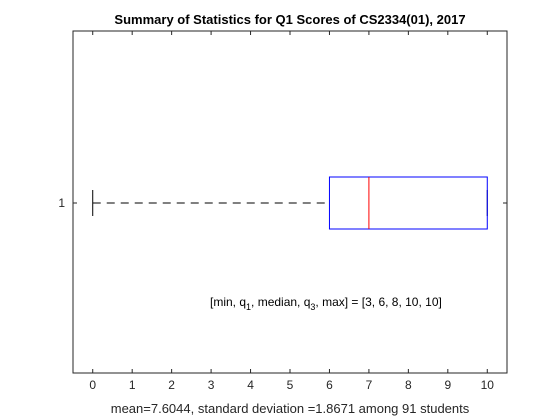 This screenshot has height=420, width=560. Describe the element at coordinates (92, 385) in the screenshot. I see `x-tick-label: 0` at that location.